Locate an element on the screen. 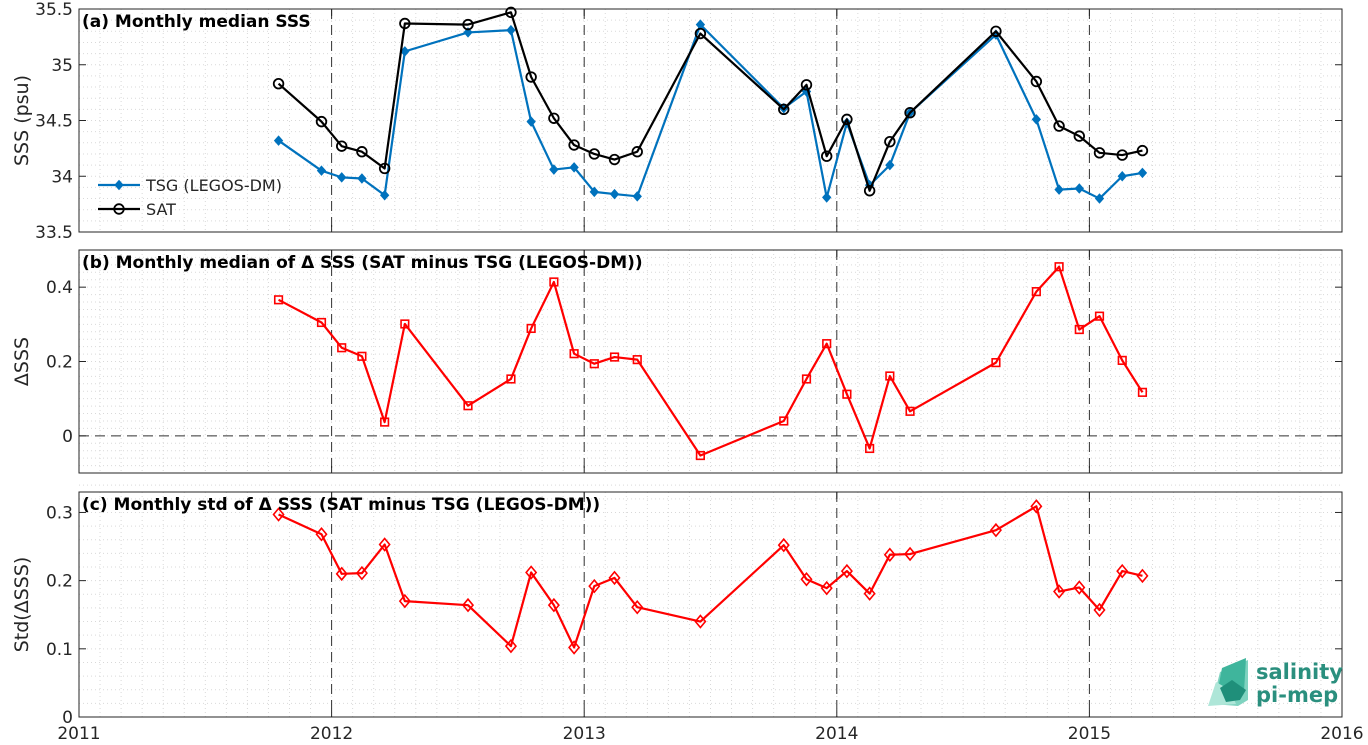 The image size is (1368, 745). x-tick-label: 2014 is located at coordinates (836, 734).